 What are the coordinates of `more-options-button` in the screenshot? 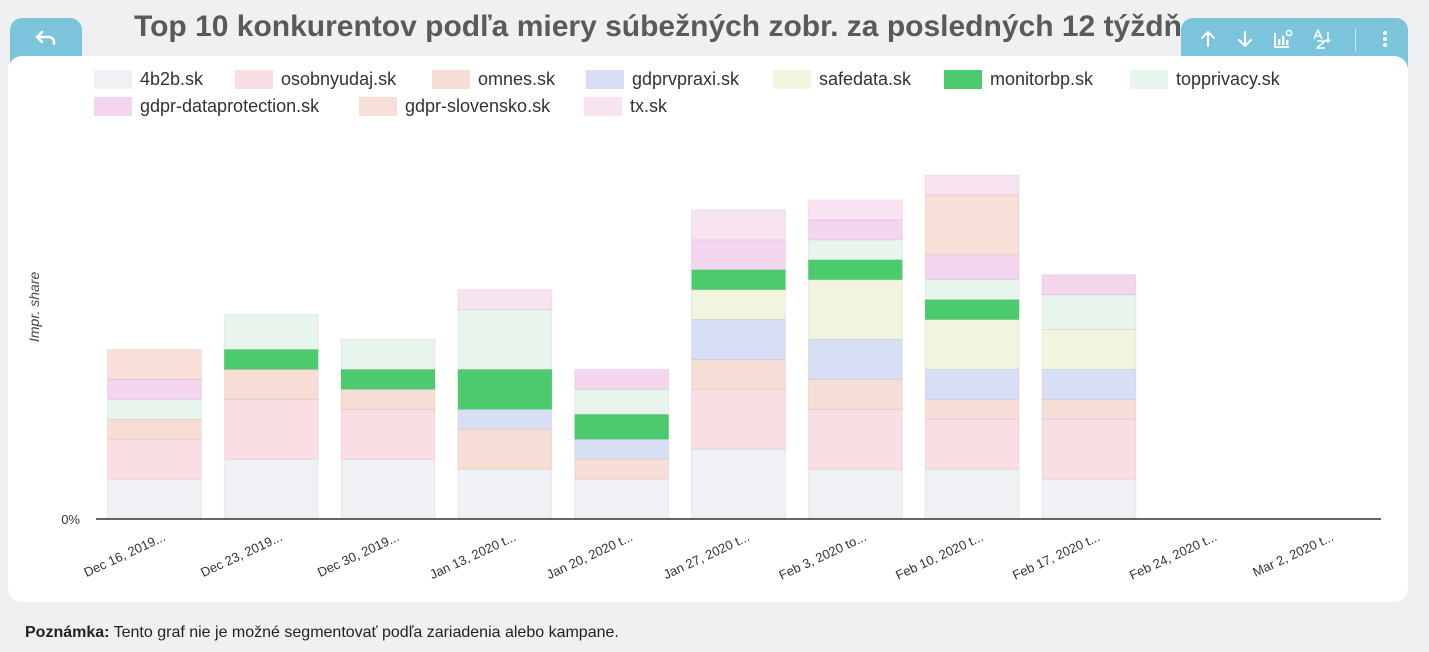 It's located at (1385, 39).